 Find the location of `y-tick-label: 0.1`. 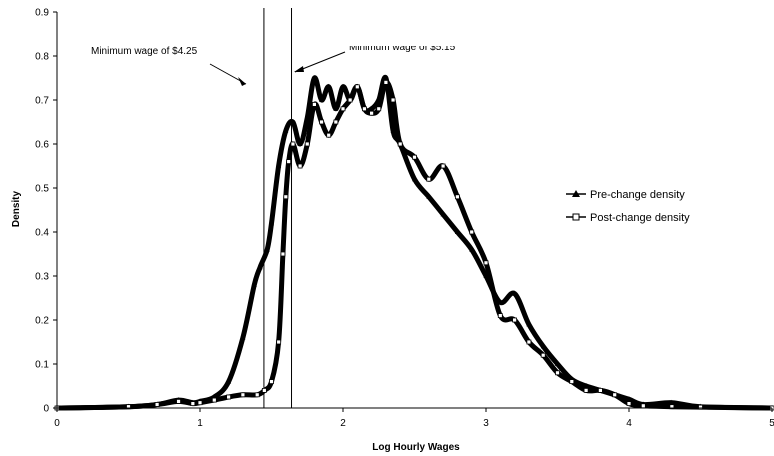

y-tick-label: 0.1 is located at coordinates (42, 365).